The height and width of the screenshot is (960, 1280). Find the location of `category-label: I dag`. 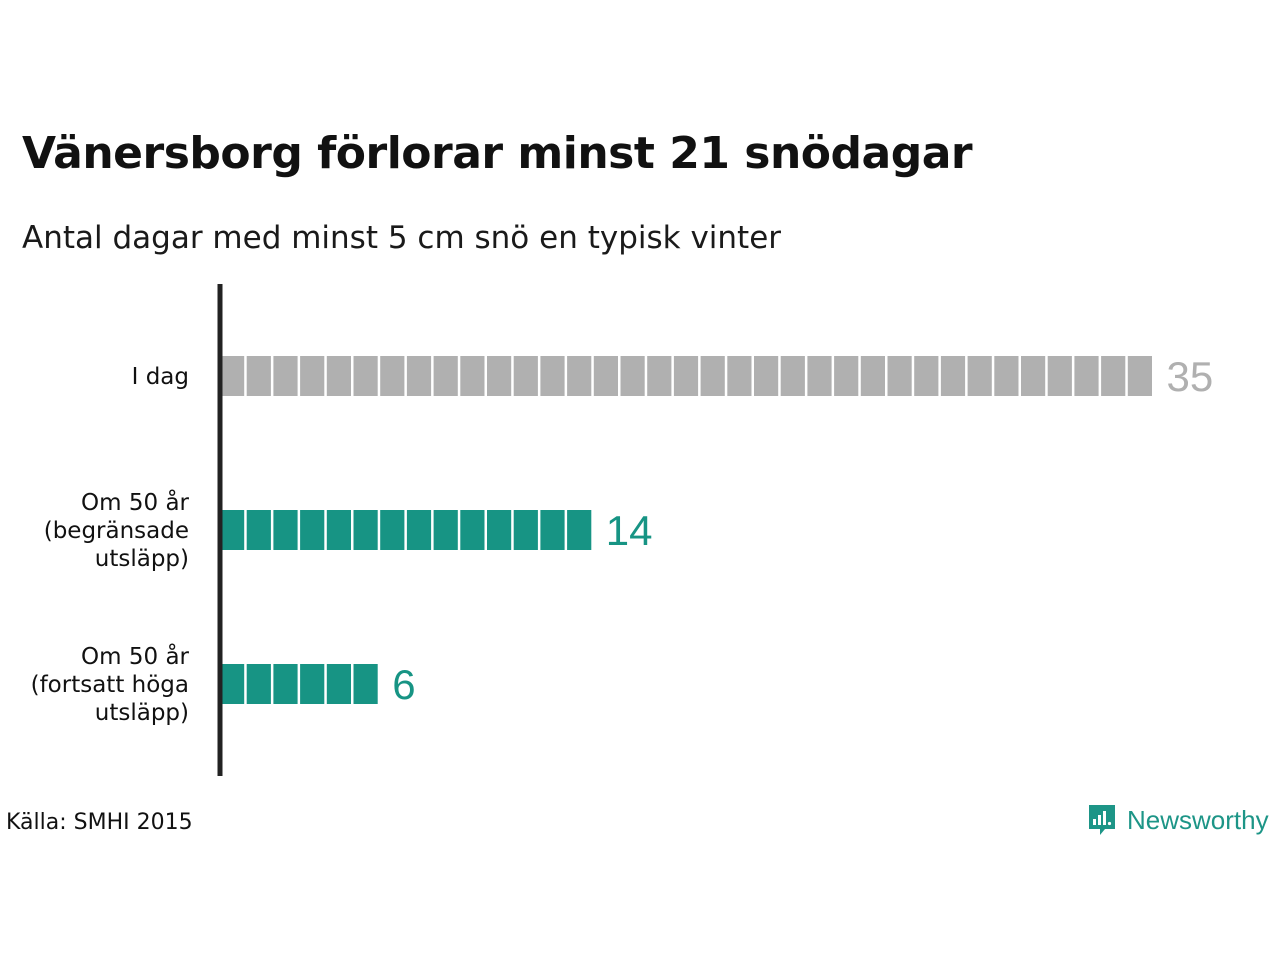

category-label: I dag is located at coordinates (160, 377).